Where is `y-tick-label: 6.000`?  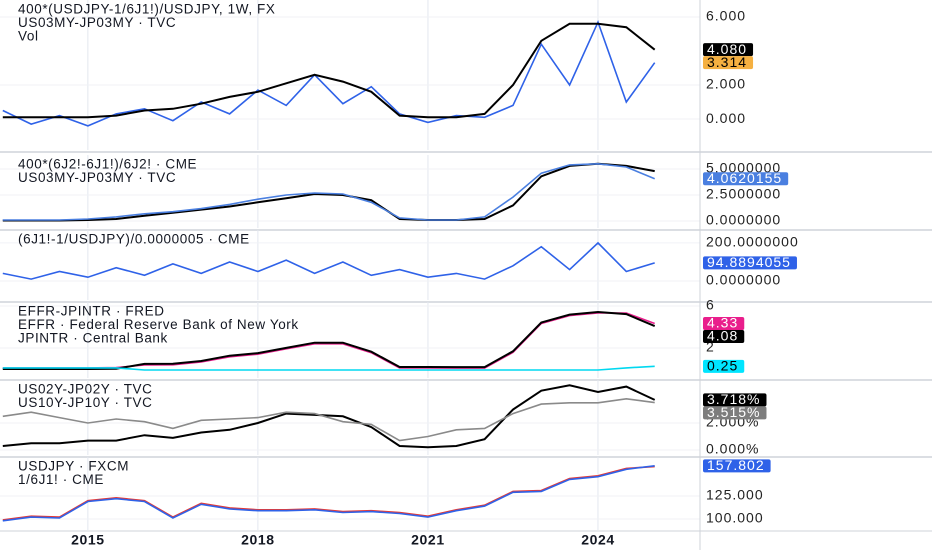
y-tick-label: 6.000 is located at coordinates (726, 16).